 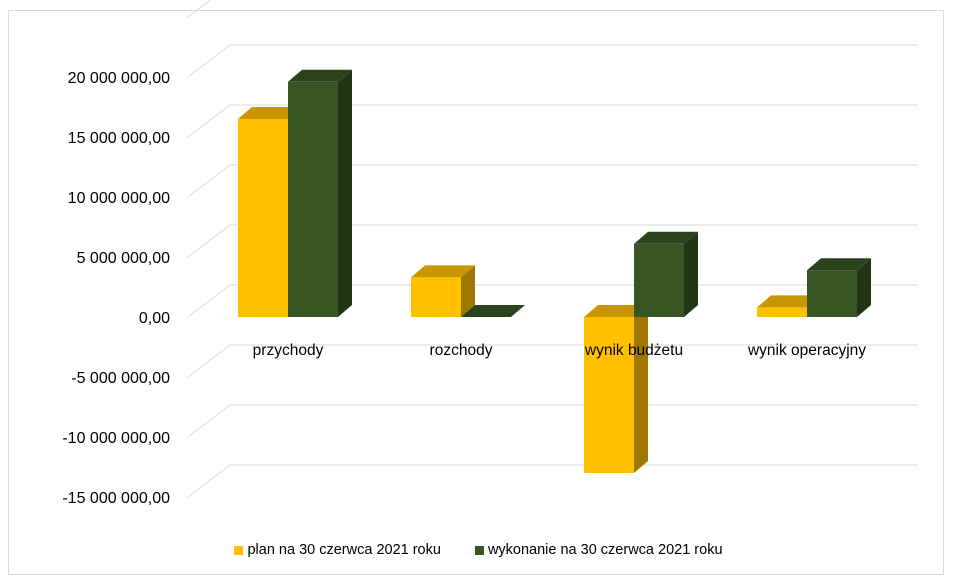 I want to click on y-tick-label: -5 000 000,00, so click(x=120, y=378).